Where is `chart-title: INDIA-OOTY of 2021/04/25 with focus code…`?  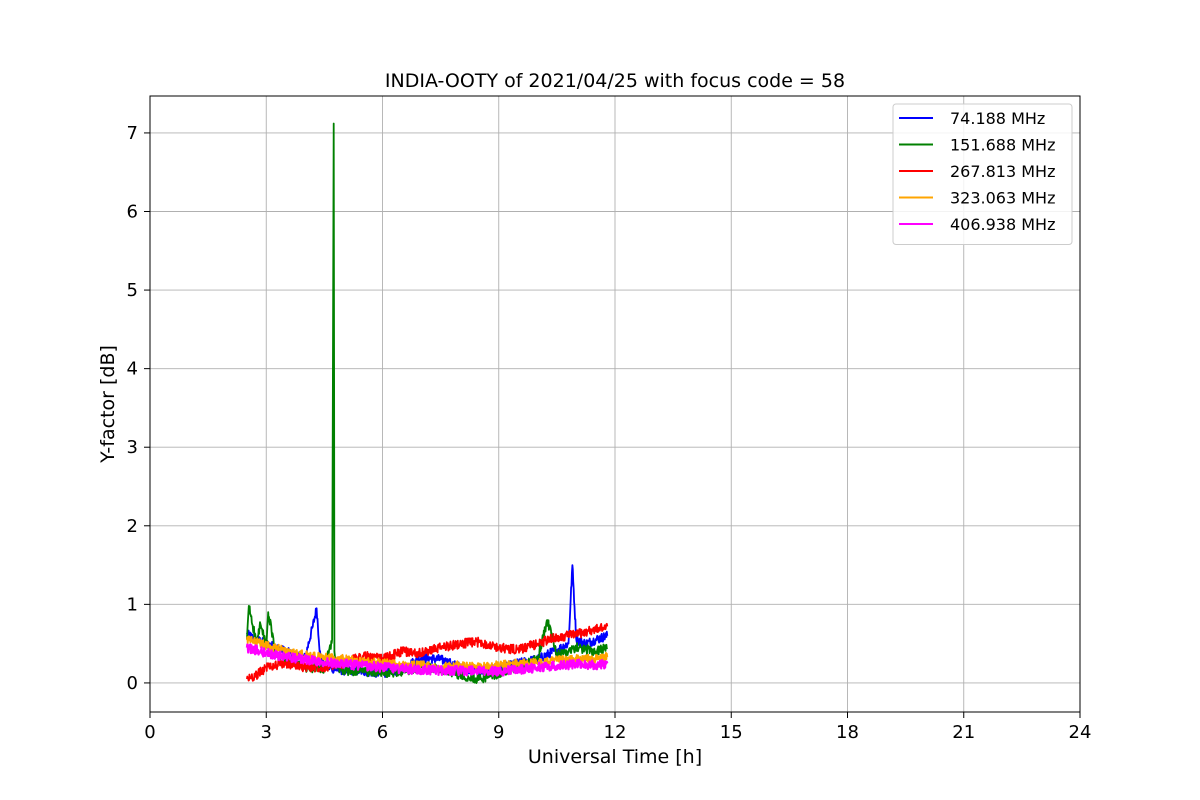 chart-title: INDIA-OOTY of 2021/04/25 with focus code… is located at coordinates (615, 81).